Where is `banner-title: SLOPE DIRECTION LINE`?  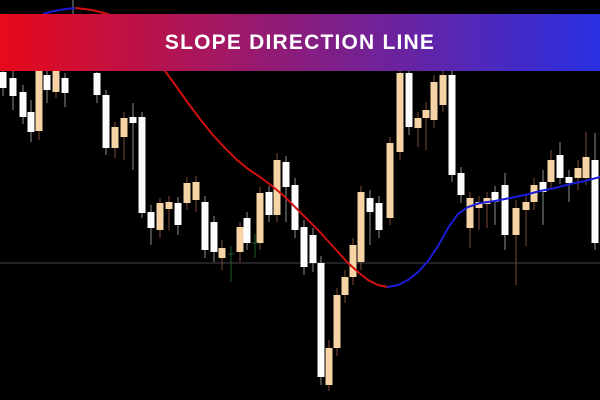 banner-title: SLOPE DIRECTION LINE is located at coordinates (300, 42).